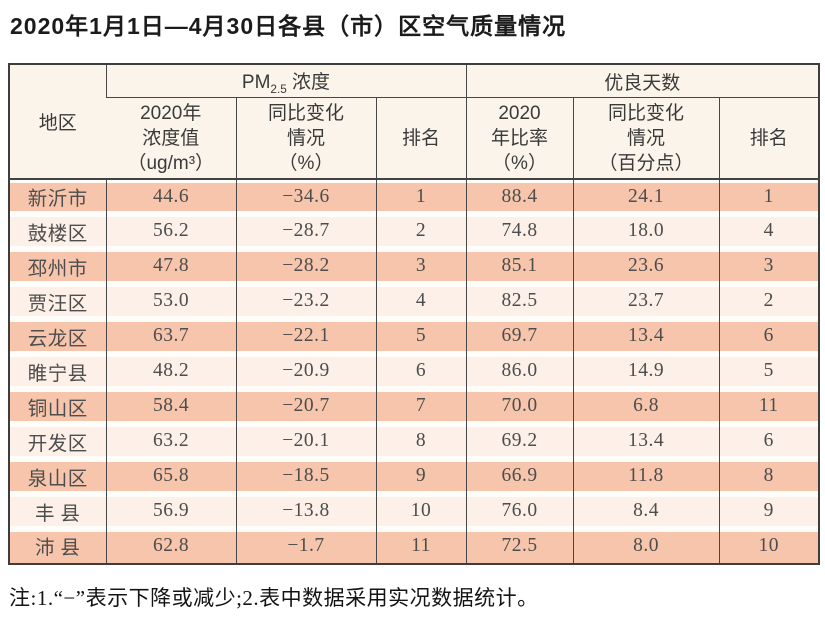  What do you see at coordinates (768, 476) in the screenshot?
I see `cell-good-rank: 8` at bounding box center [768, 476].